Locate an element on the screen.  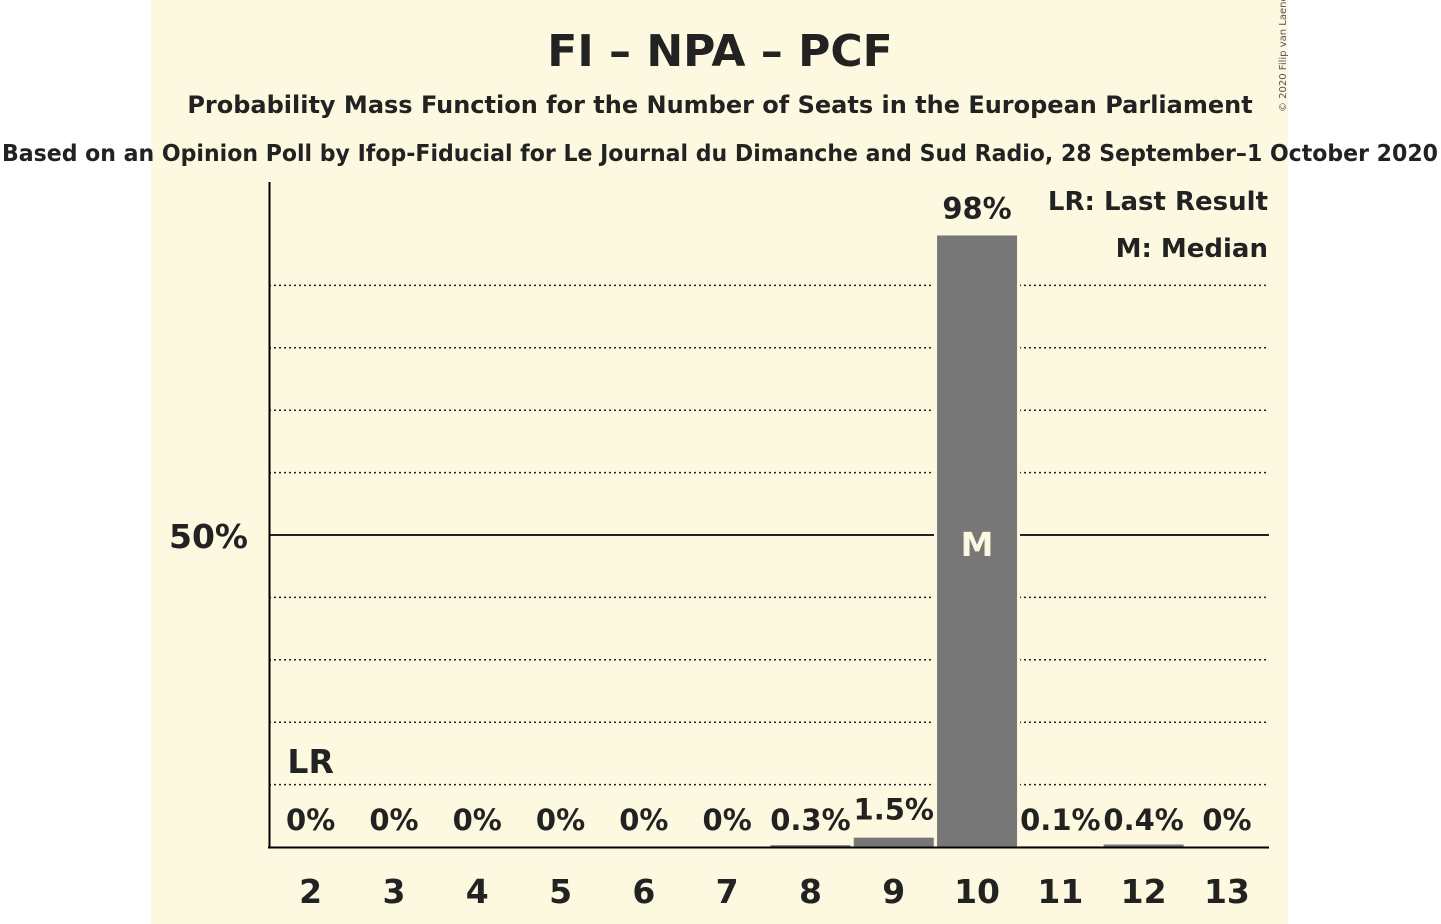
x-tick-labels: 2 3 4 5 6 7 8 9 10 11 12 13 is located at coordinates (774, 891).